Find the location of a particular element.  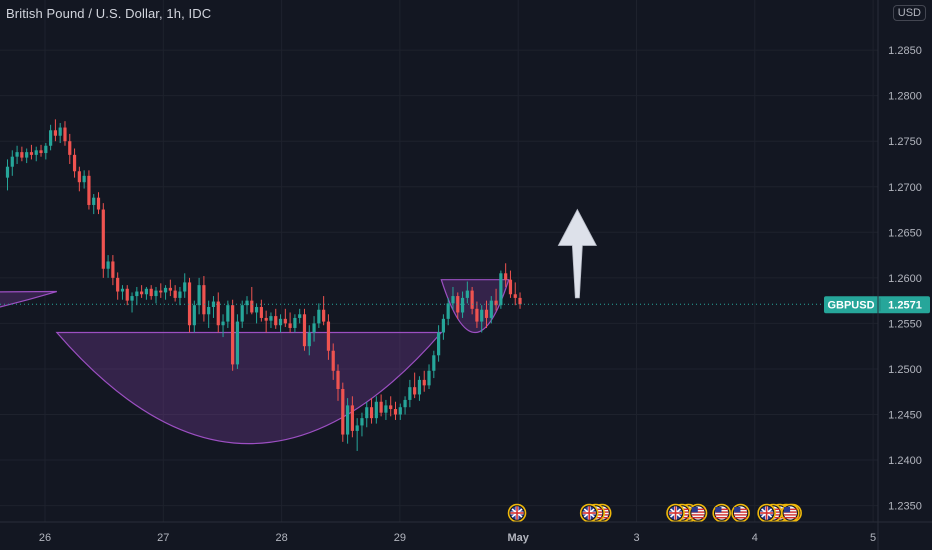

price-tick-label: 1.2650 is located at coordinates (905, 233).